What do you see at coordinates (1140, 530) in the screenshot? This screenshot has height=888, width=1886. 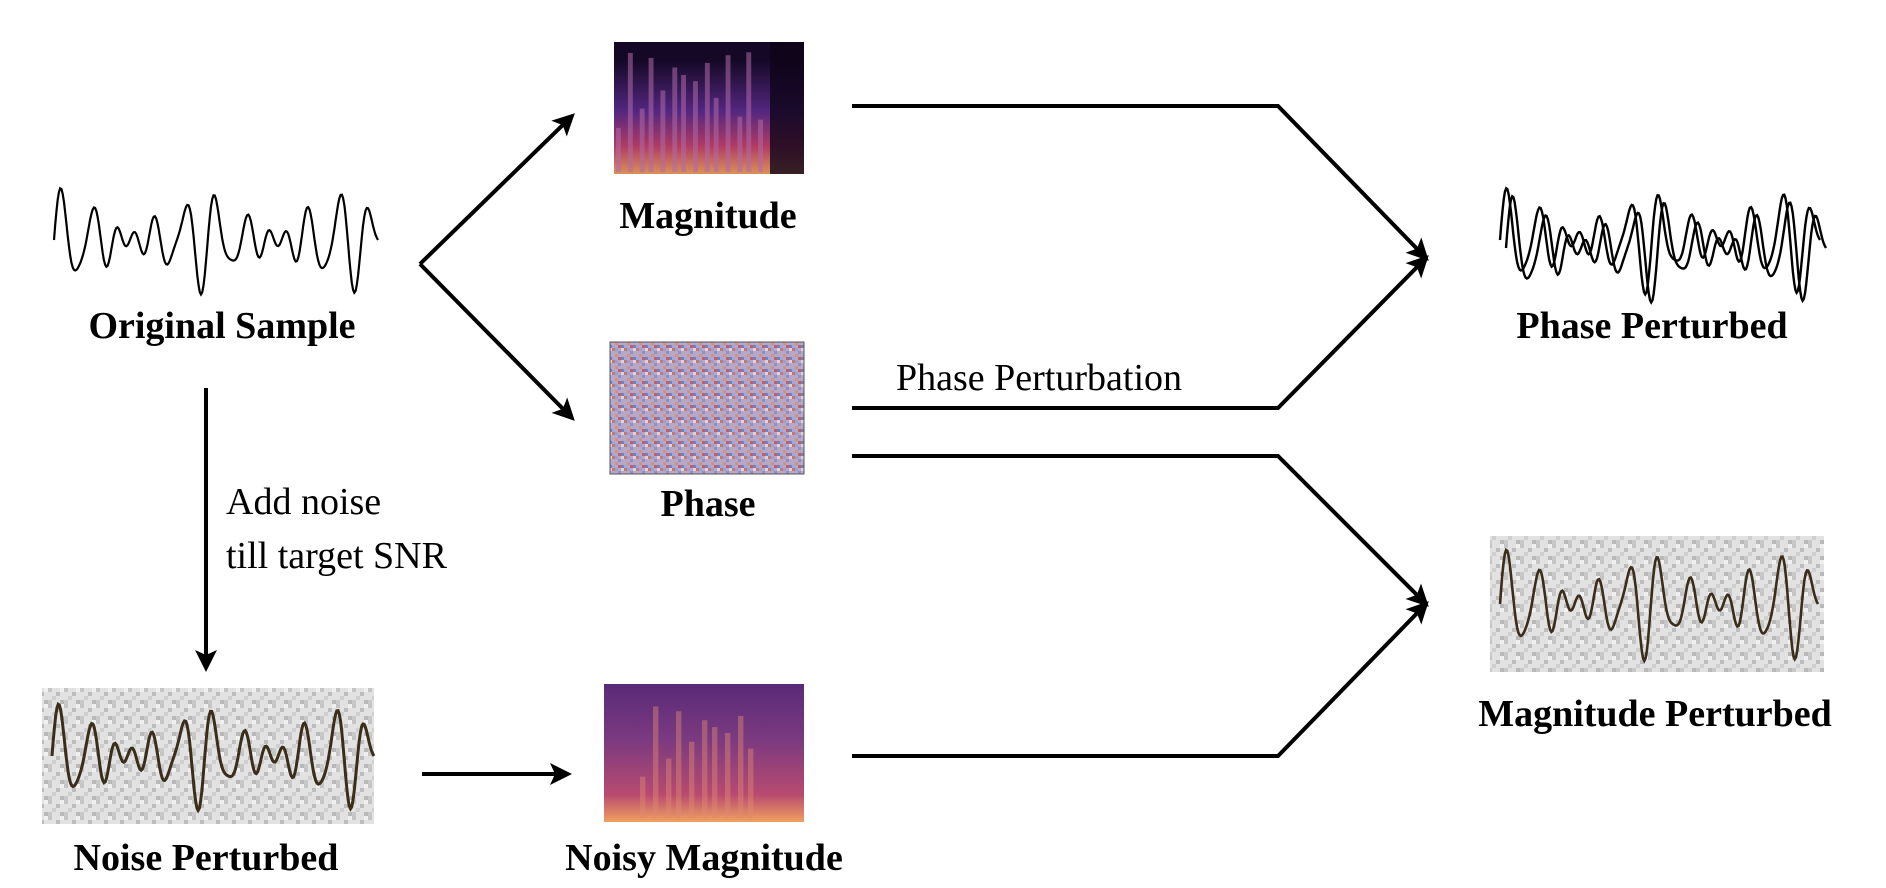 I see `arrow-phase-to-magnitude-perturbed` at bounding box center [1140, 530].